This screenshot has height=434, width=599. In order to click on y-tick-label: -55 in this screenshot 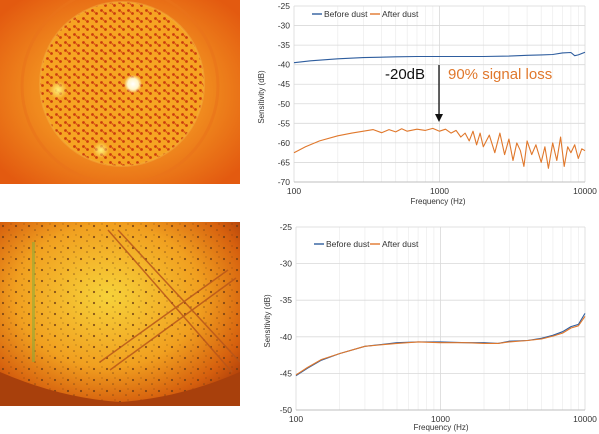, I will do `click(284, 123)`.